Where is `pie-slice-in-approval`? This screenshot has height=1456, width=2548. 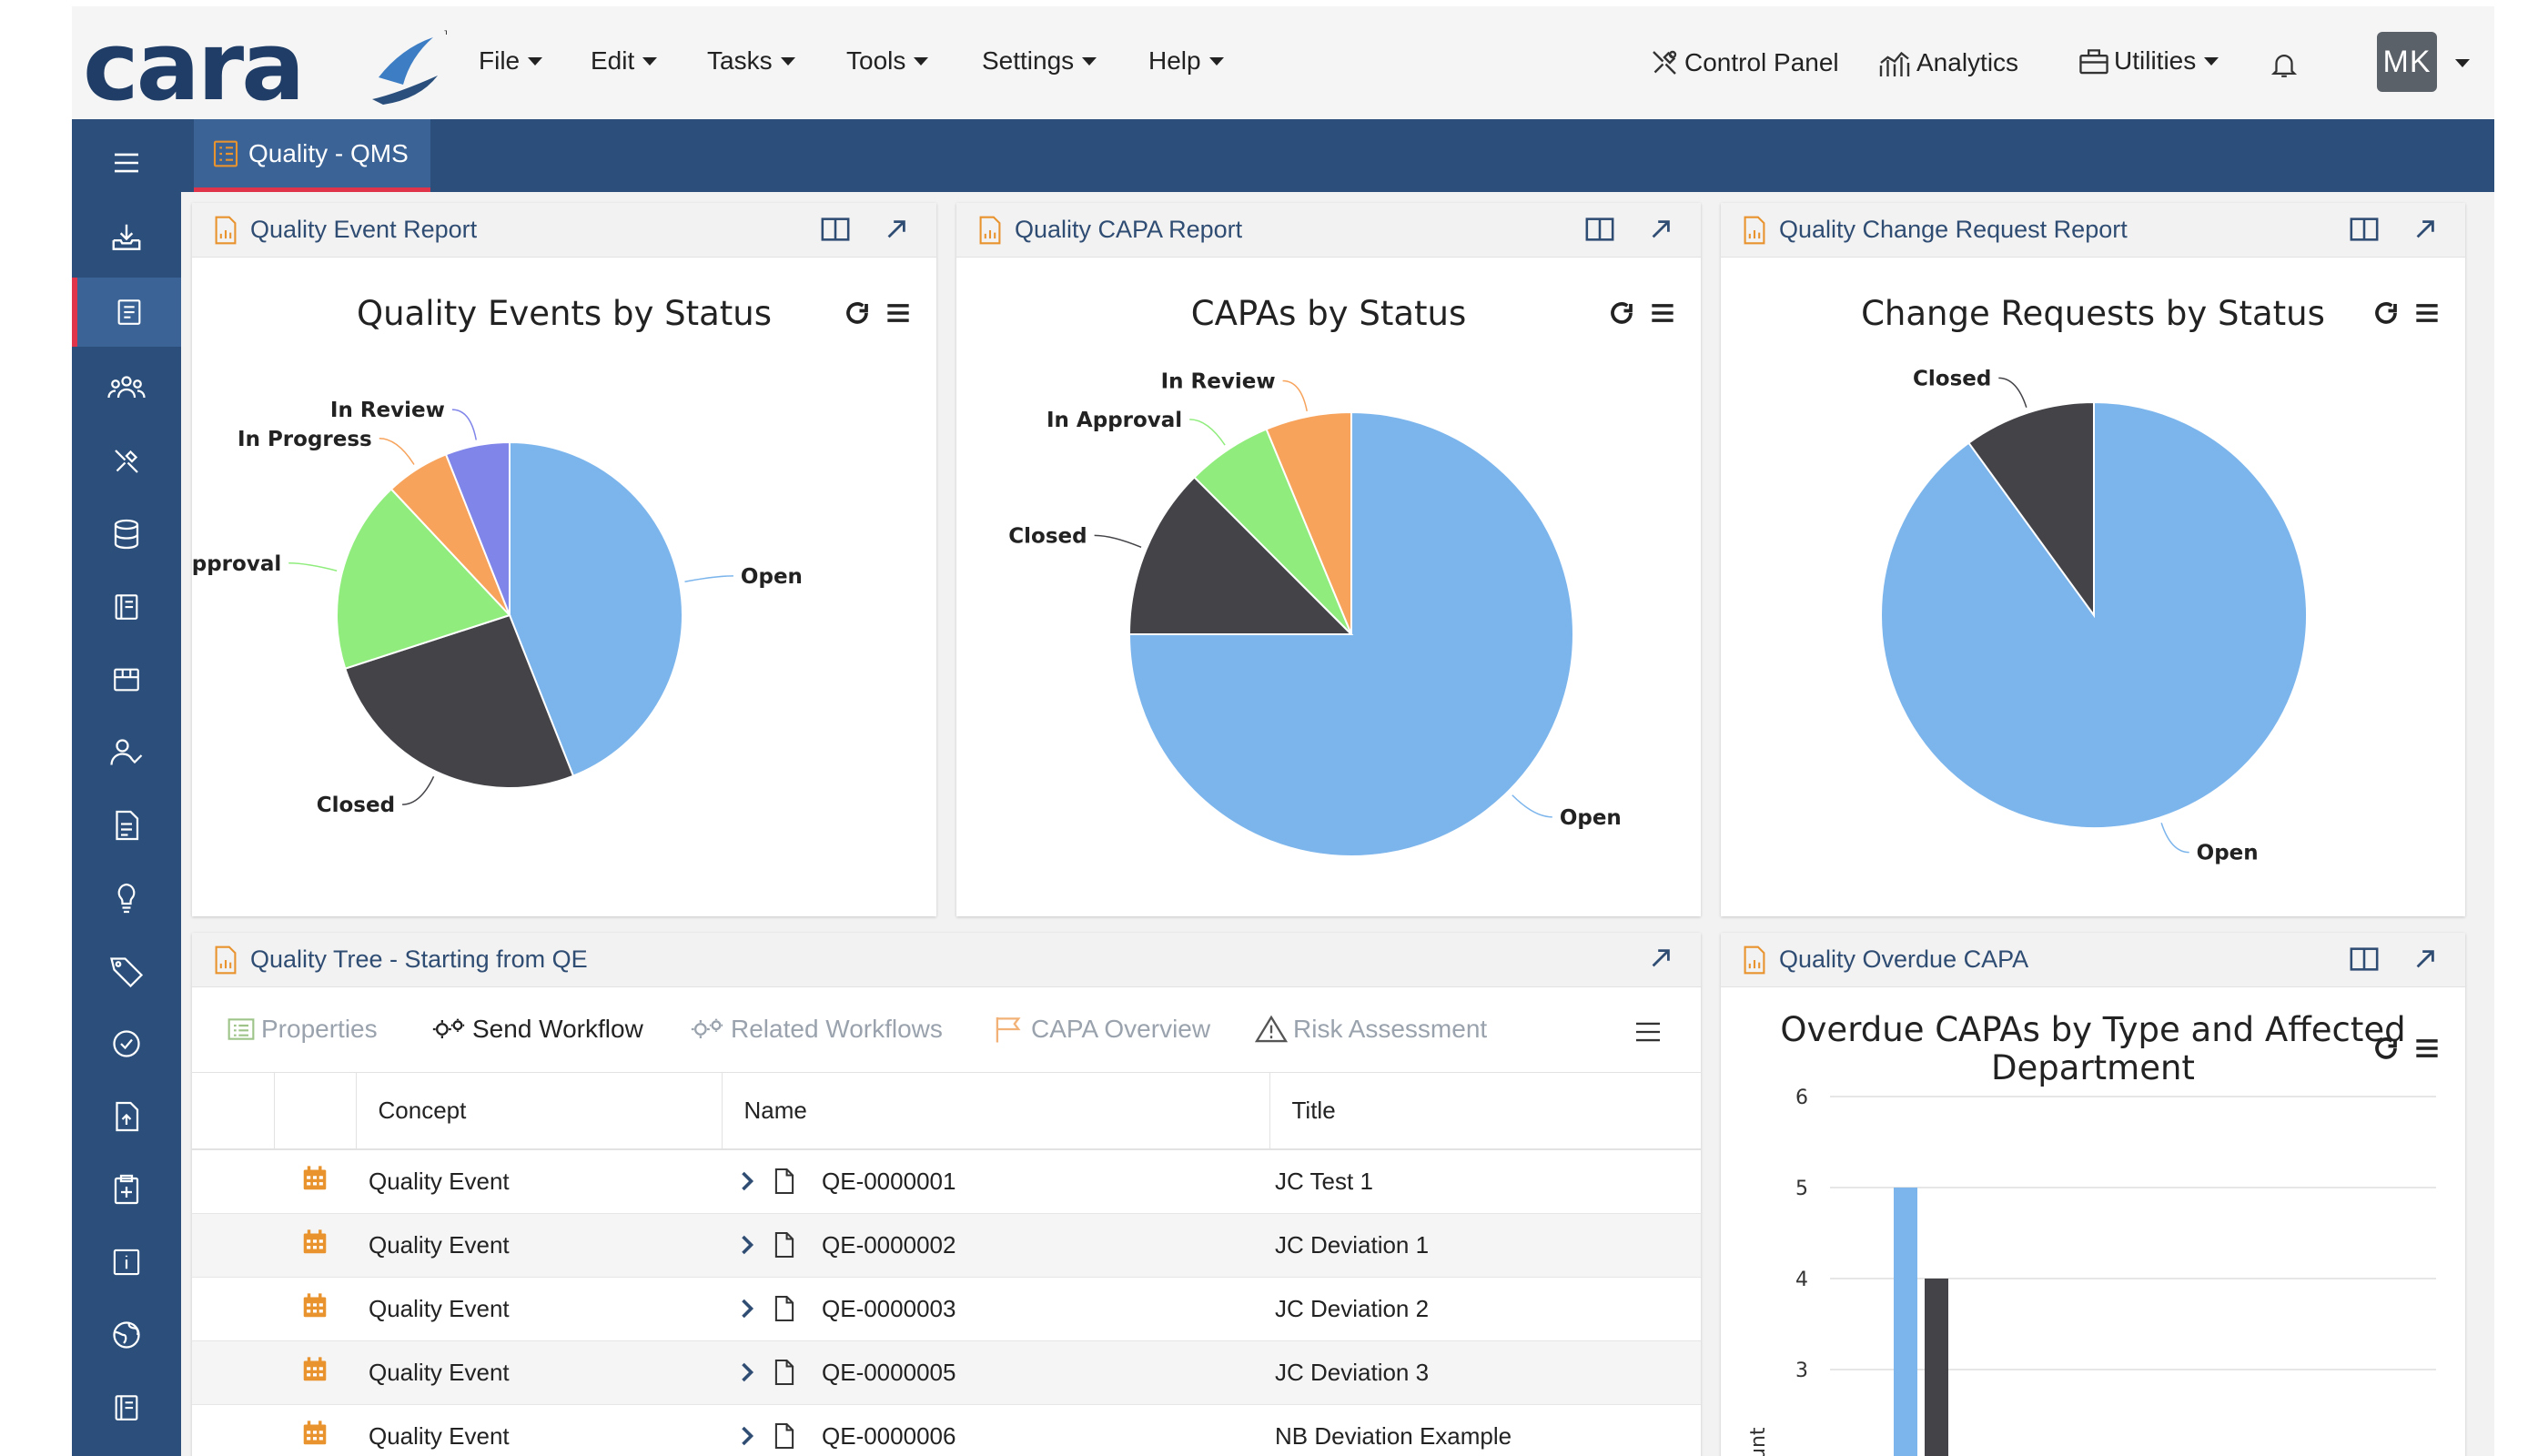 pie-slice-in-approval is located at coordinates (424, 579).